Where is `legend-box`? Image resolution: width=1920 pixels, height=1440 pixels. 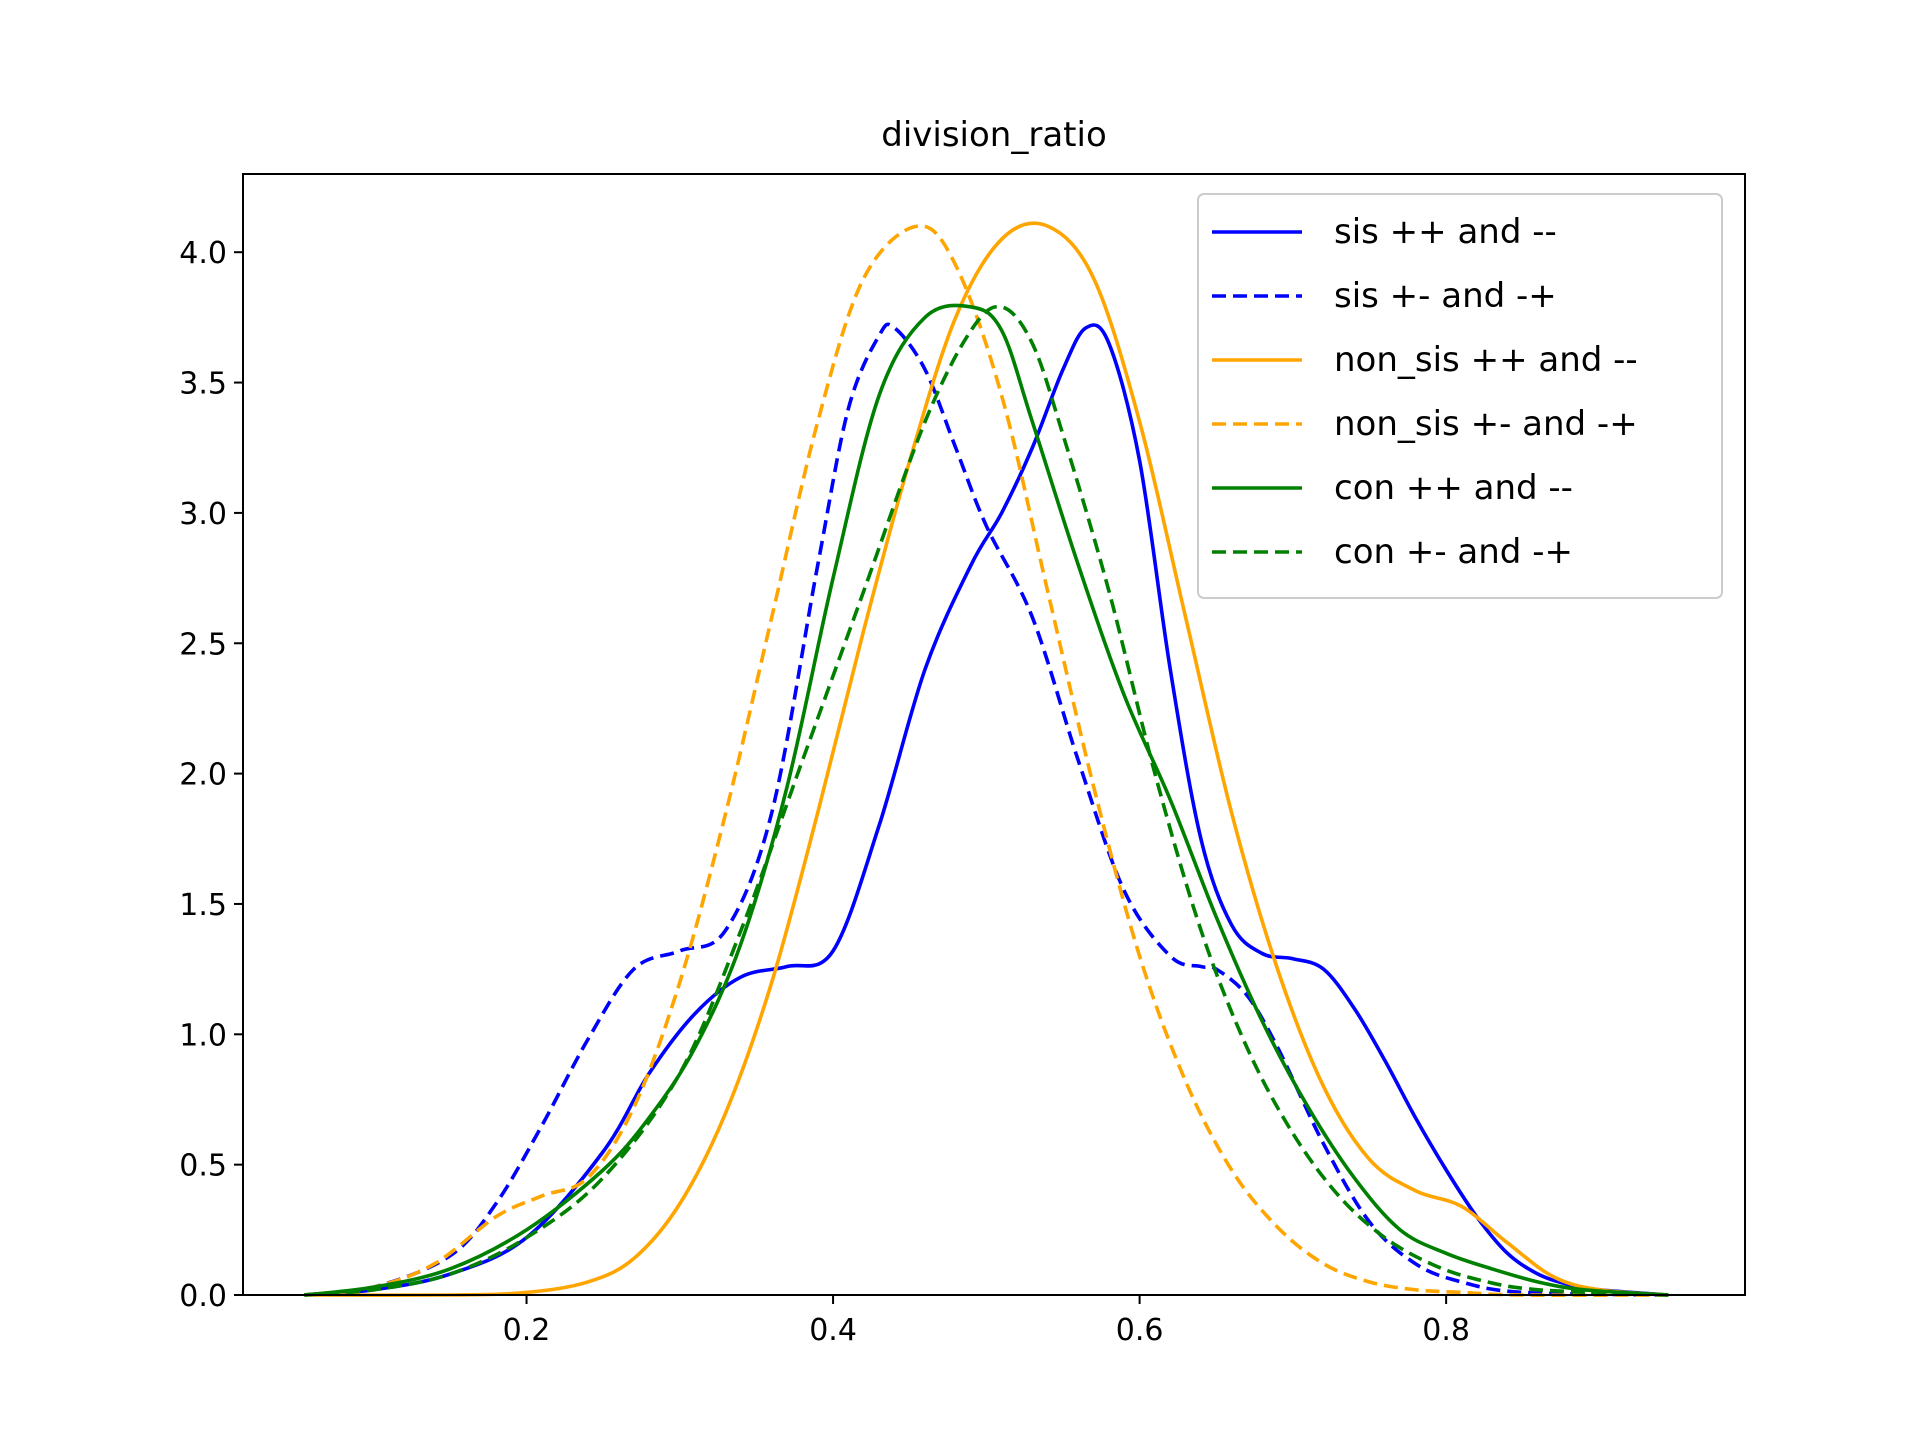
legend-box is located at coordinates (1460, 396).